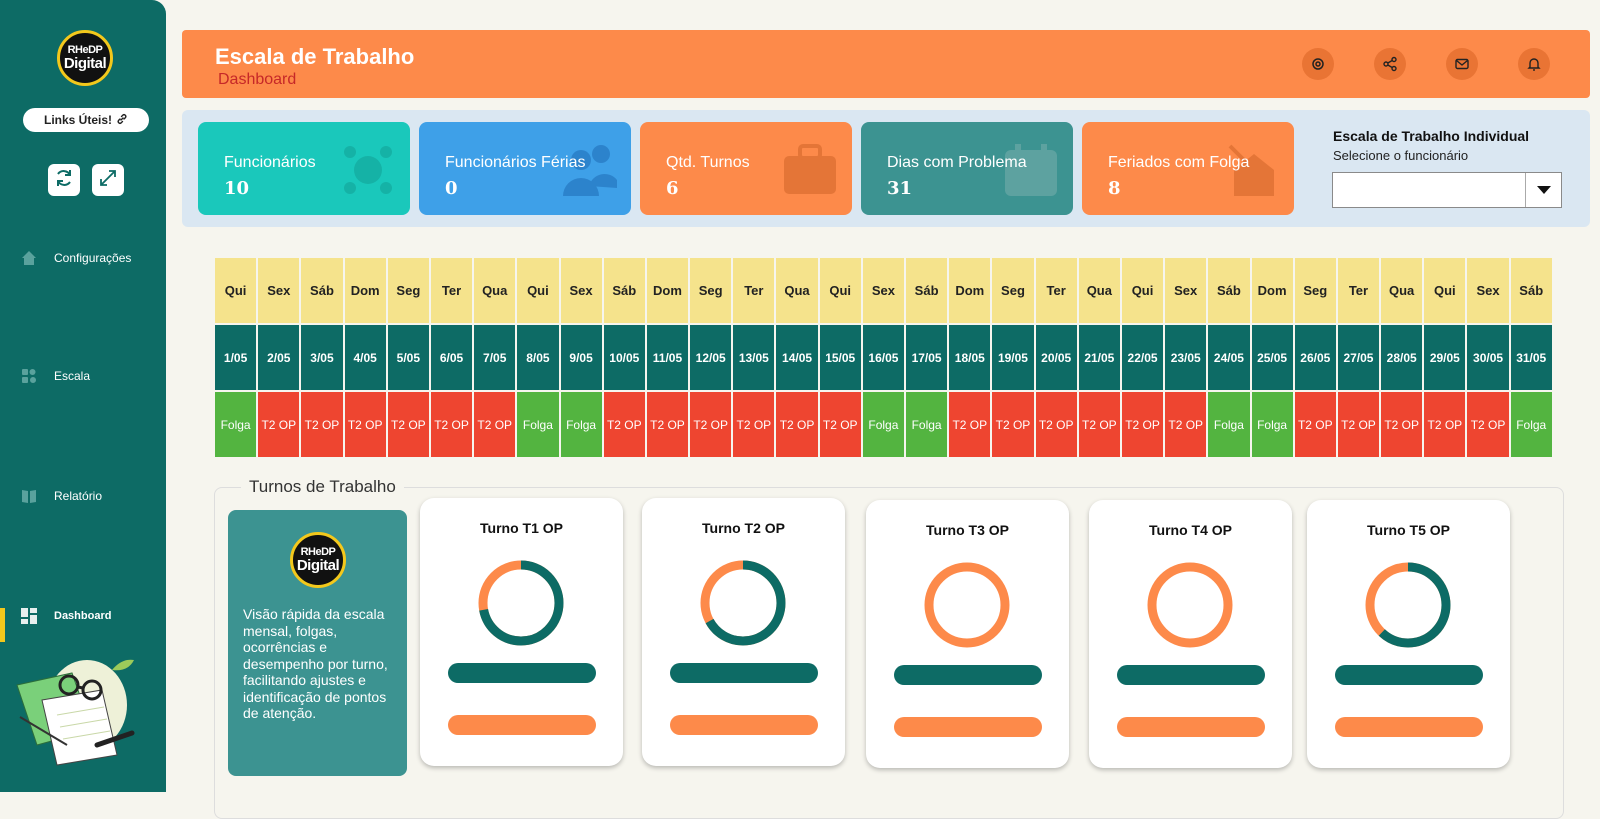  I want to click on nav-item-dashboard: Dashboard, so click(65, 616).